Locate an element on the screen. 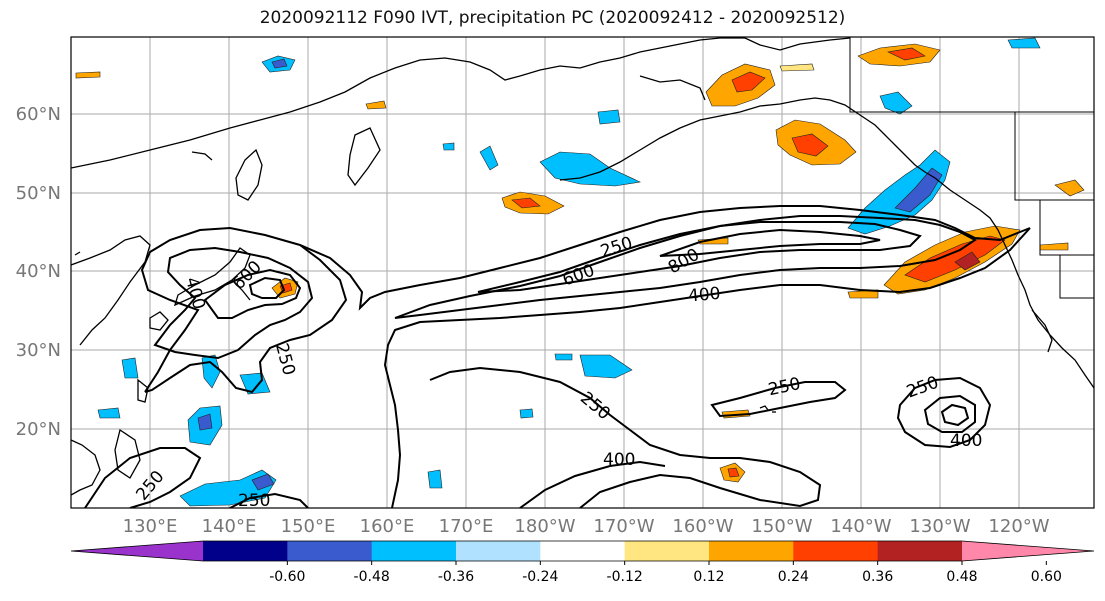 The width and height of the screenshot is (1105, 601). colorbar-extension-low is located at coordinates (137, 551).